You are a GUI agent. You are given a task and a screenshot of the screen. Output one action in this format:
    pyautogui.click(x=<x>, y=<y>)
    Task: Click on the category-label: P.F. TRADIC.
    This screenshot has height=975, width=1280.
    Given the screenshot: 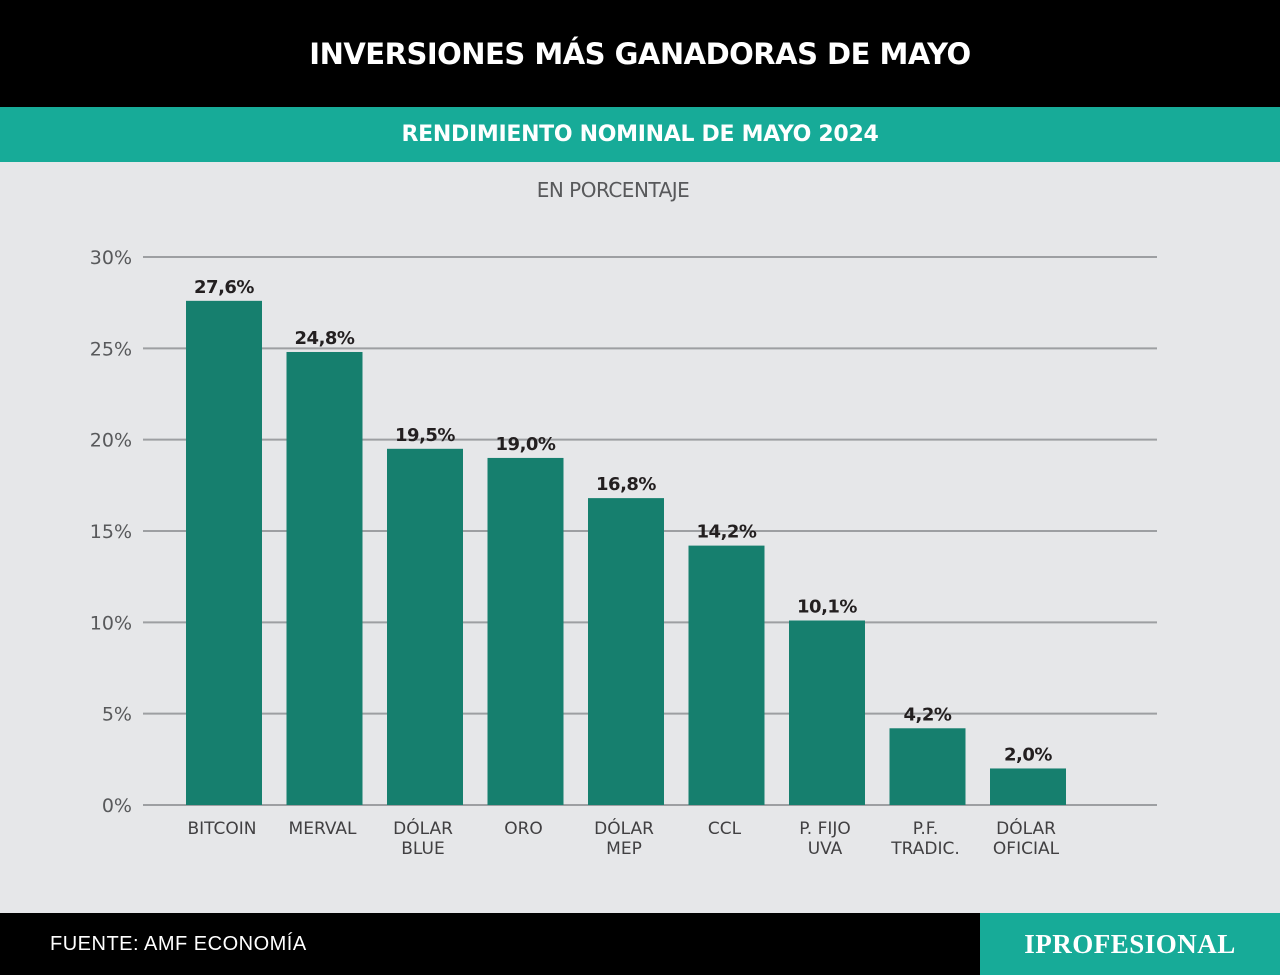 What is the action you would take?
    pyautogui.click(x=925, y=839)
    